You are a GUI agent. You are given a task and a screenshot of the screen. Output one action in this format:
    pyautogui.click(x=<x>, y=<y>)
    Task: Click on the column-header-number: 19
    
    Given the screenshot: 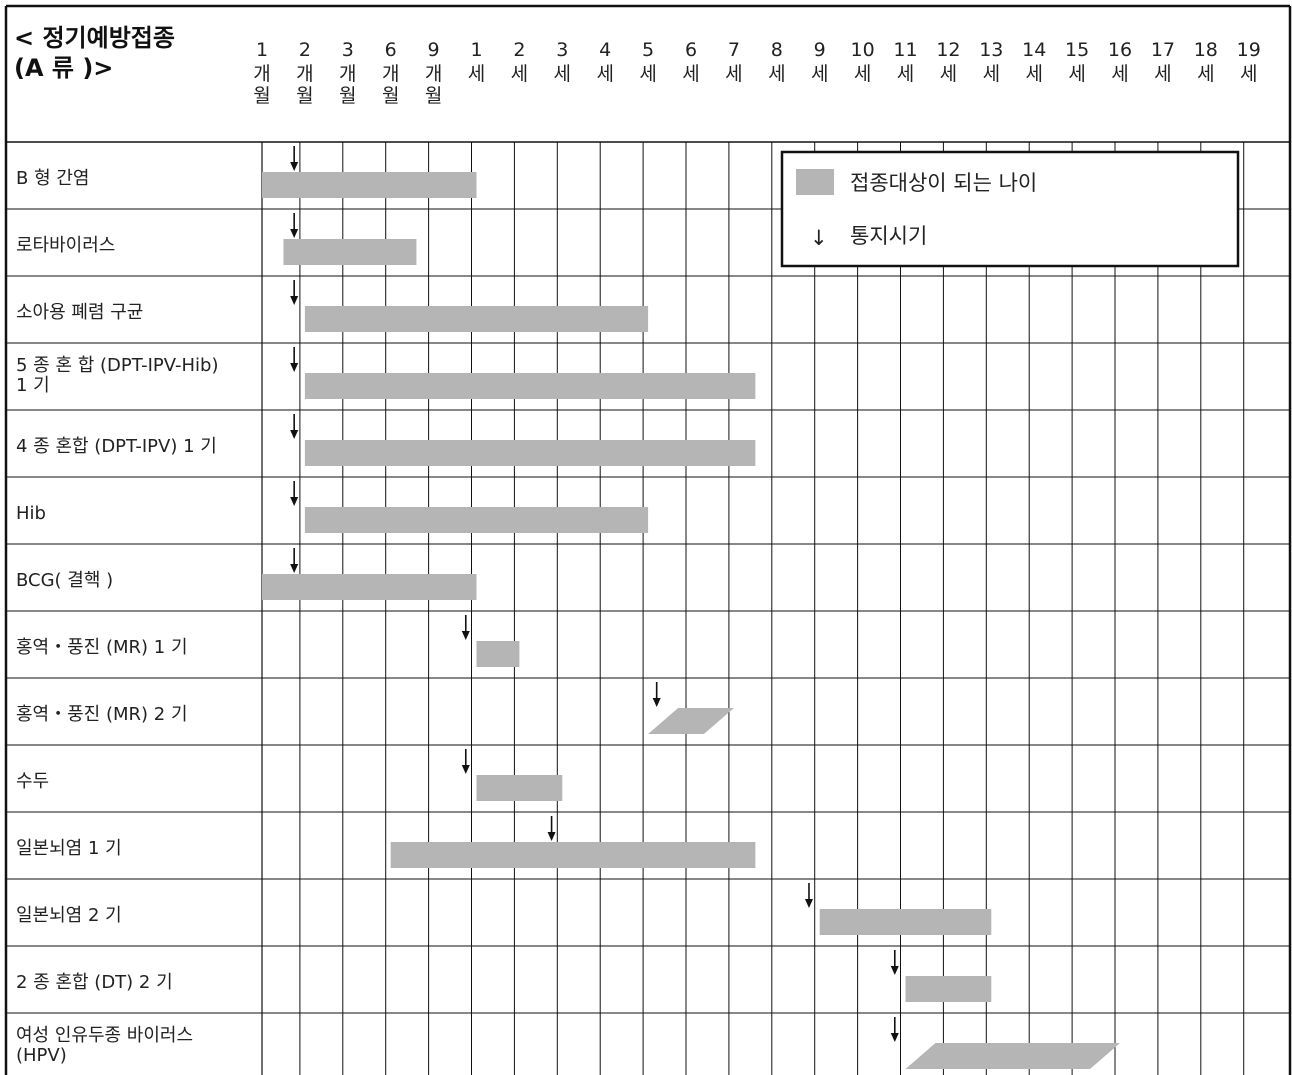 What is the action you would take?
    pyautogui.click(x=1249, y=50)
    